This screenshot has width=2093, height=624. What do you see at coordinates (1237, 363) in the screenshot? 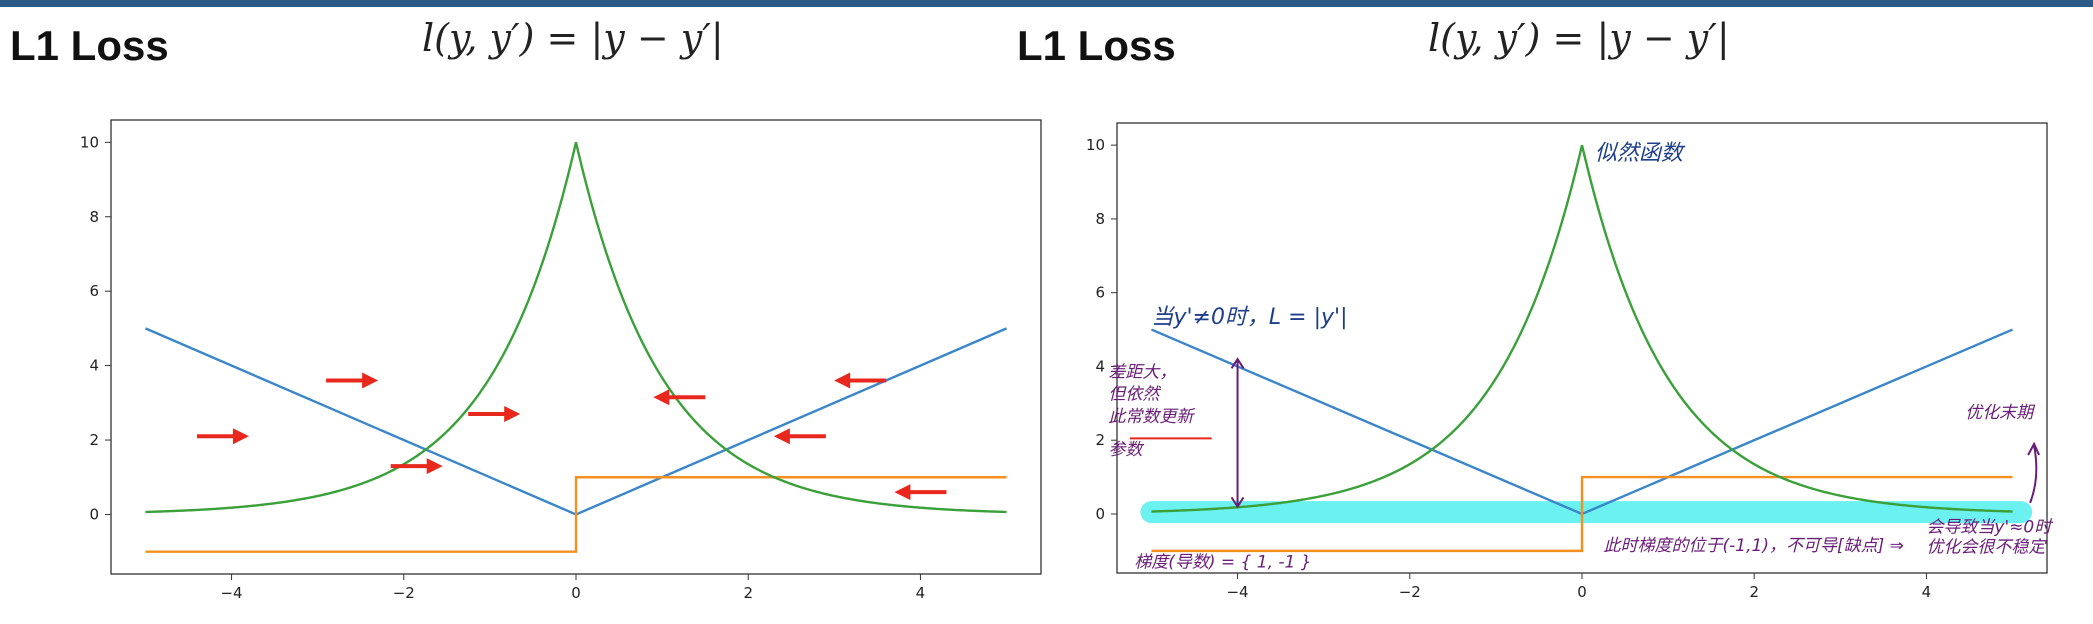
I see `gap-arrow-head-top` at bounding box center [1237, 363].